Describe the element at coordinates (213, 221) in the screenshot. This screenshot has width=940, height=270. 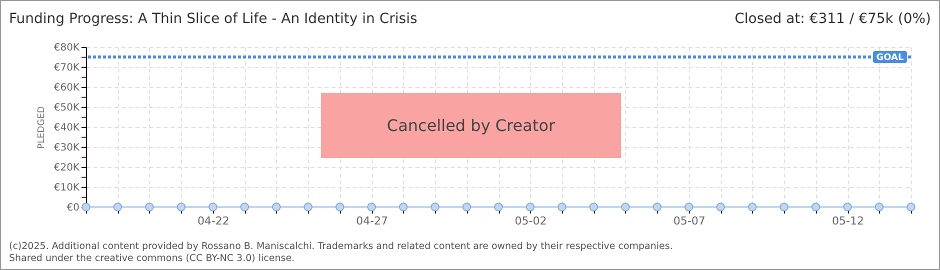
I see `x-tick-label: 04-22` at that location.